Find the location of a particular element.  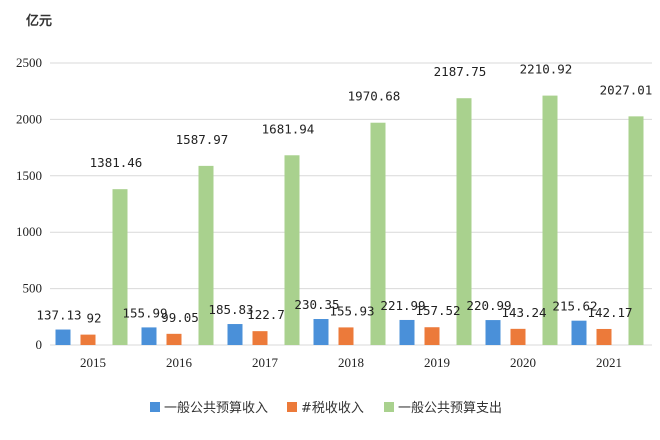

x-tick-label: 2020 is located at coordinates (523, 362).